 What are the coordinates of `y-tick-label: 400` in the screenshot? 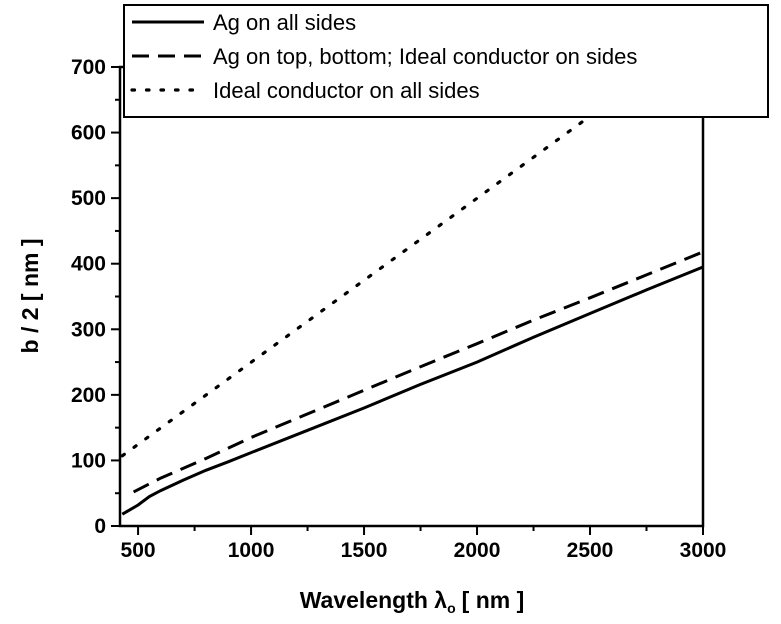 It's located at (88, 264).